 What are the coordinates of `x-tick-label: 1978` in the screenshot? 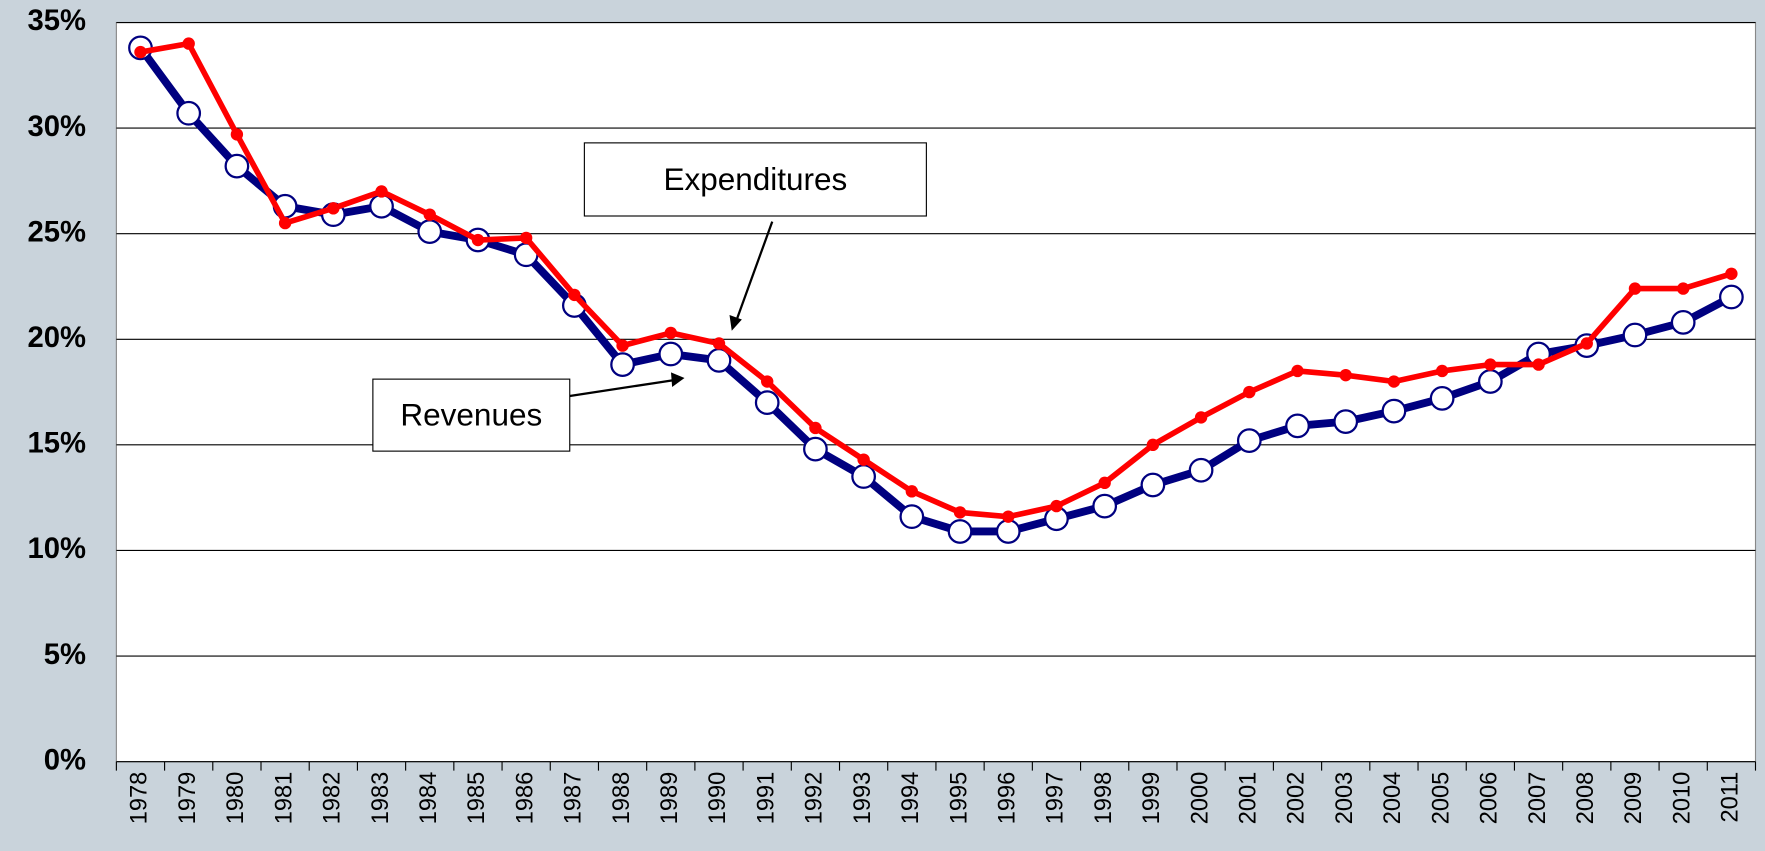 It's located at (140, 798).